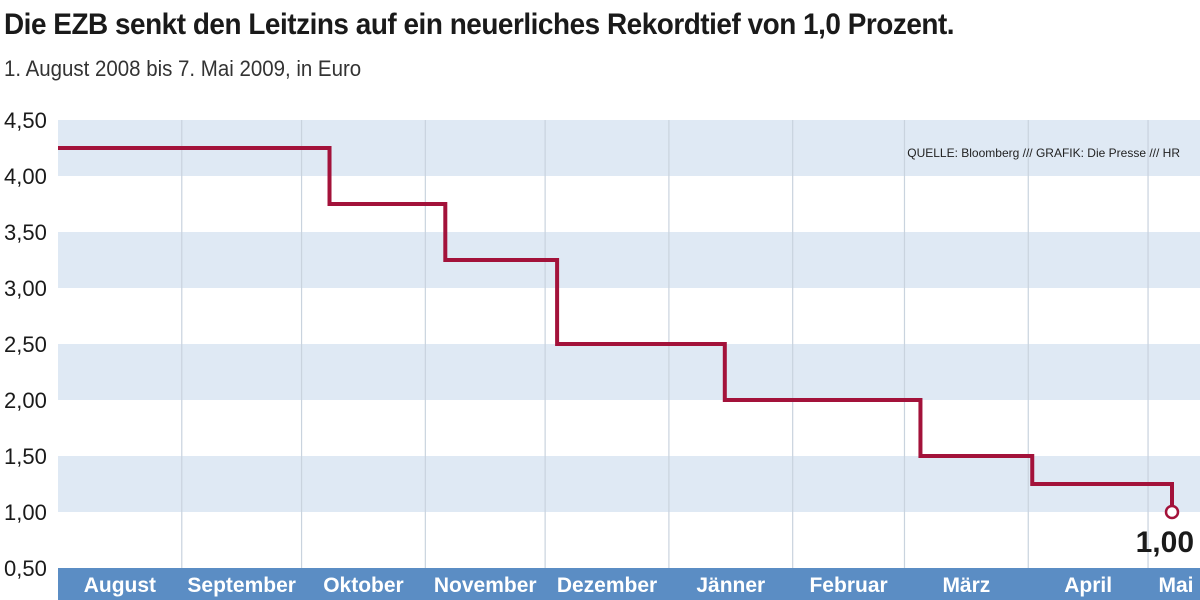  I want to click on end-point-marker, so click(1172, 512).